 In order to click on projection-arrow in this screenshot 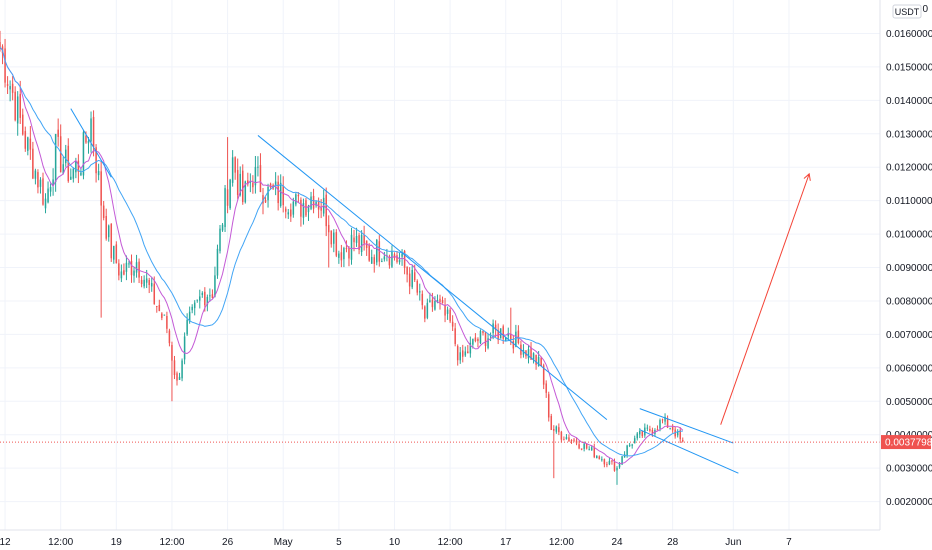, I will do `click(765, 299)`.